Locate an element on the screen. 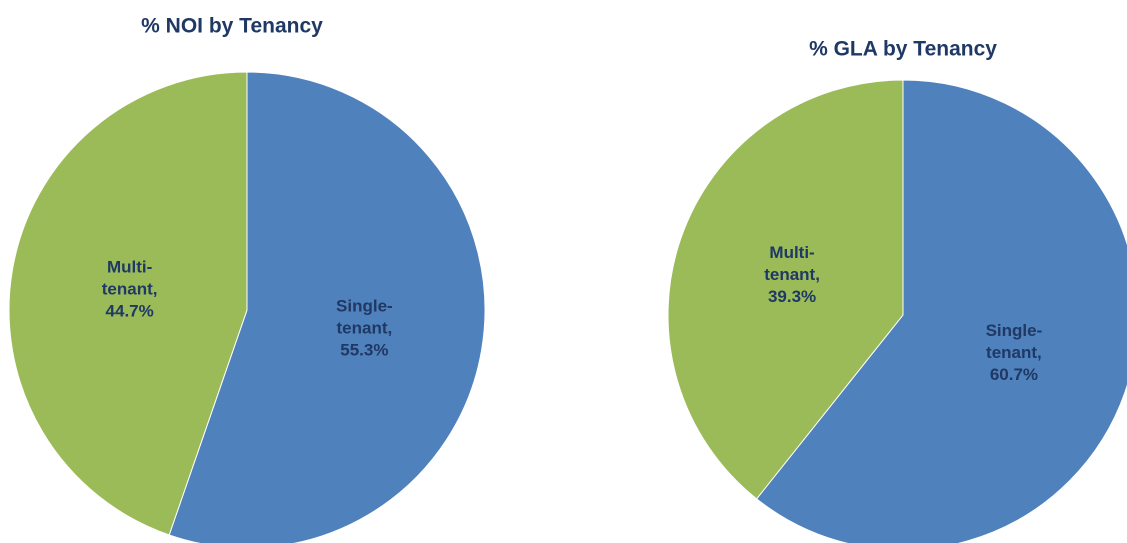 Image resolution: width=1127 pixels, height=543 pixels. chart-title: % NOI by Tenancy is located at coordinates (232, 26).